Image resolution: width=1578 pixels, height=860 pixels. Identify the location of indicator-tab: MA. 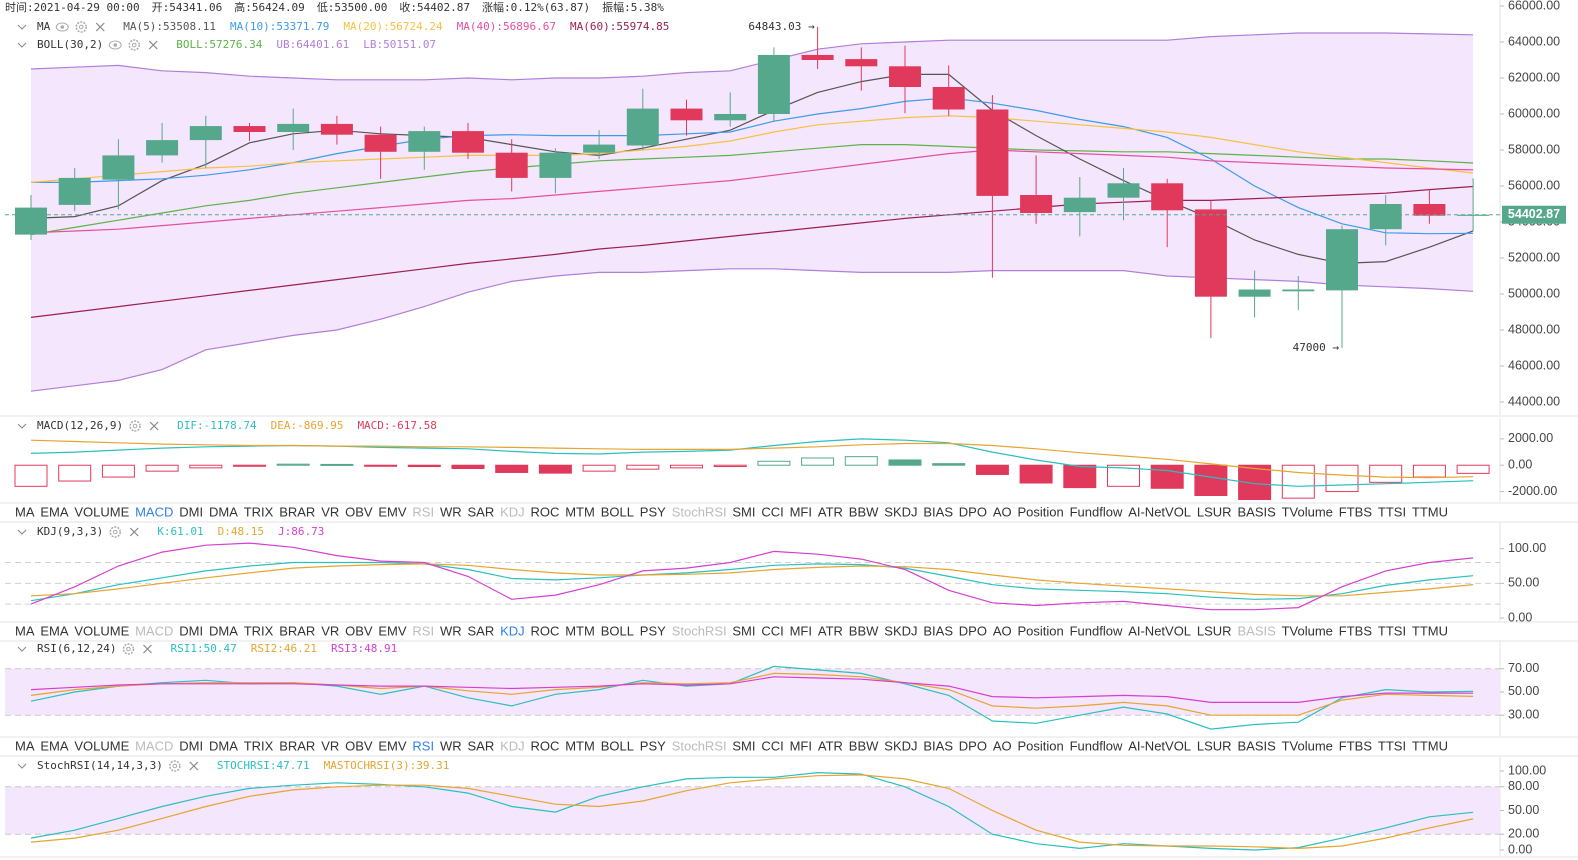
(25, 745).